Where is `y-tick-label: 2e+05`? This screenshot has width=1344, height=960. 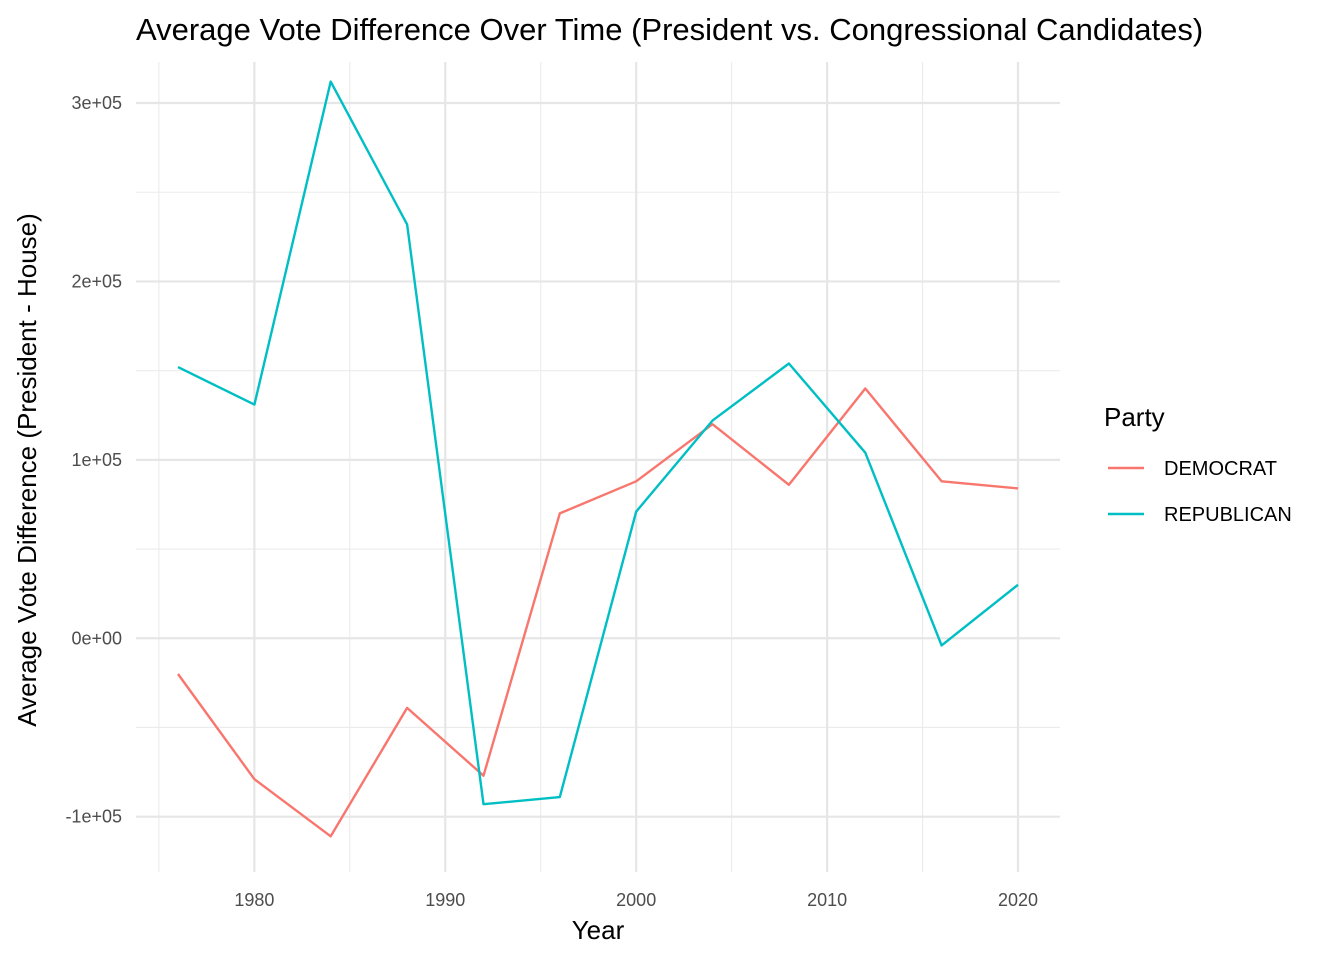 y-tick-label: 2e+05 is located at coordinates (96, 281).